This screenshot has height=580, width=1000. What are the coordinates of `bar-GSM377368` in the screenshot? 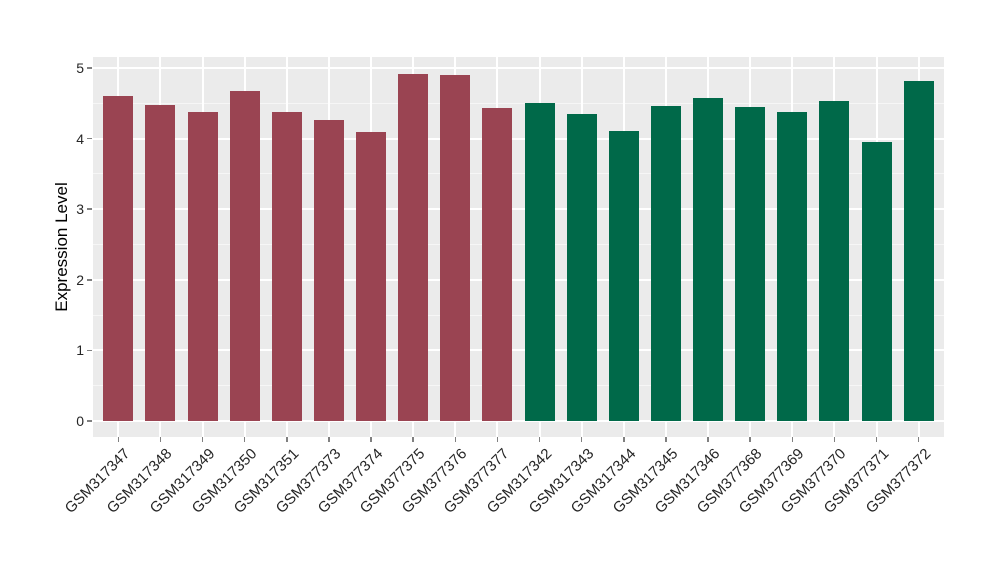 It's located at (750, 263).